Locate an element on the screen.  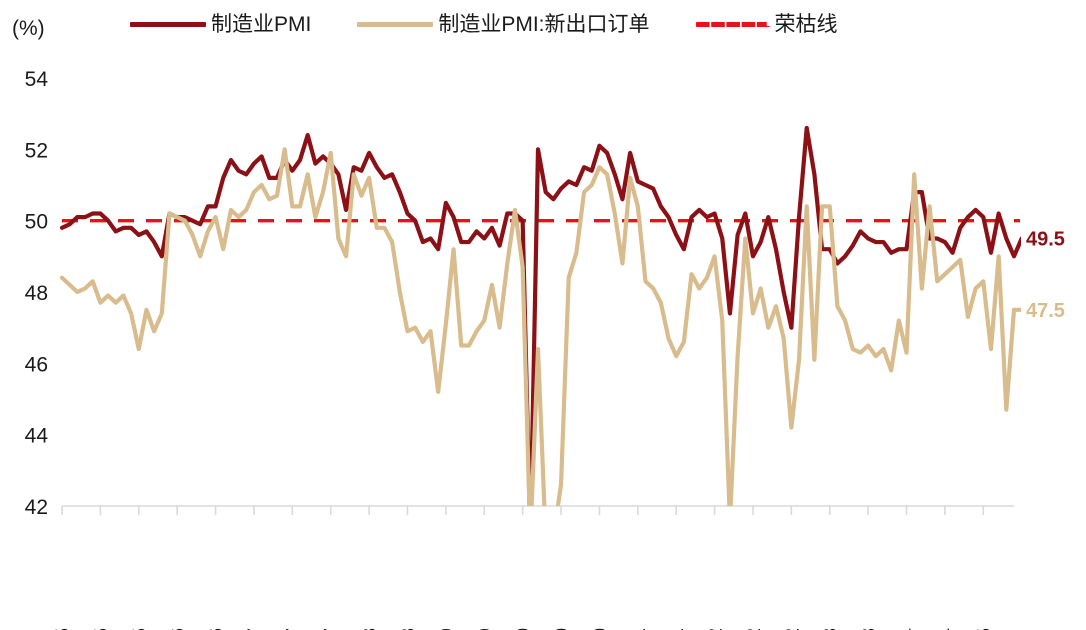
legend-item-threshold-line: 荣枯线 is located at coordinates (766, 24).